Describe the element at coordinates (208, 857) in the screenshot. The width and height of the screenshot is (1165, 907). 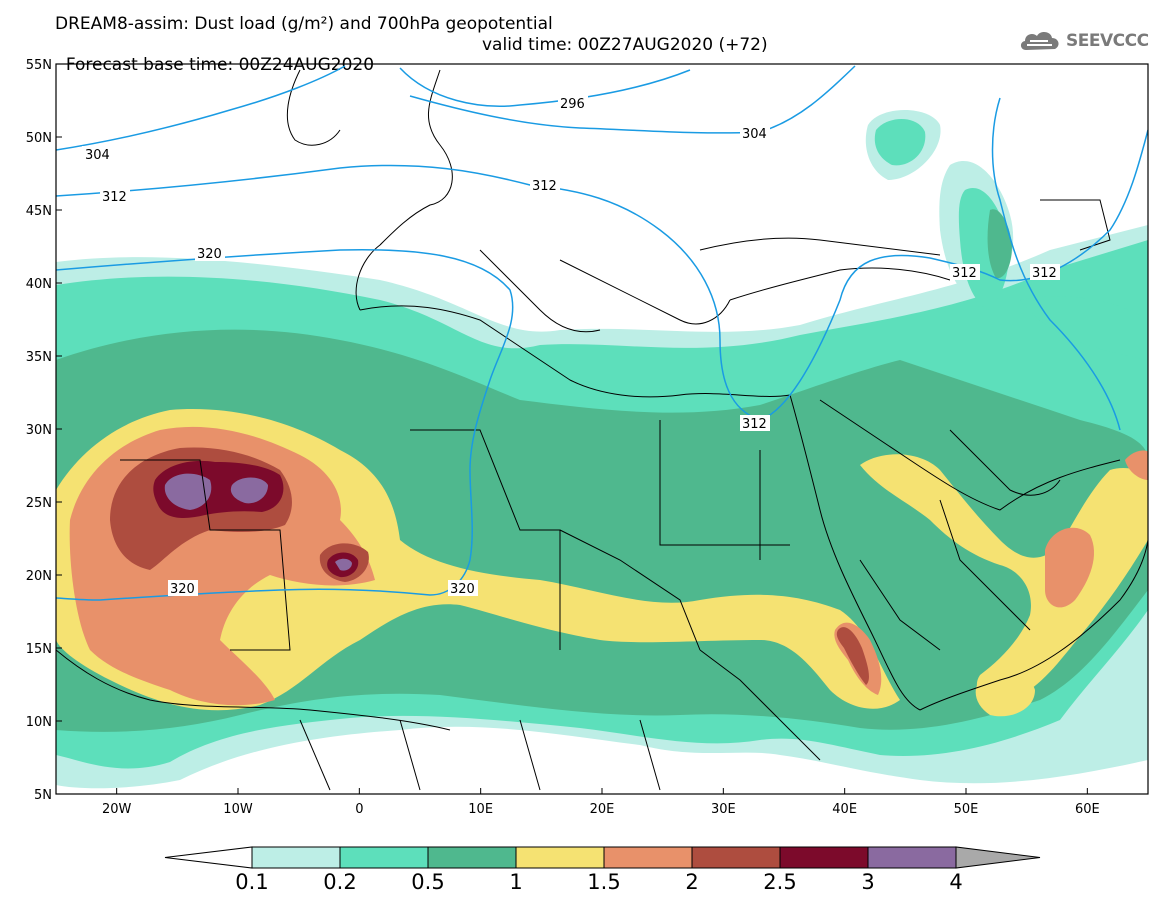
I see `legend-under-triangle` at that location.